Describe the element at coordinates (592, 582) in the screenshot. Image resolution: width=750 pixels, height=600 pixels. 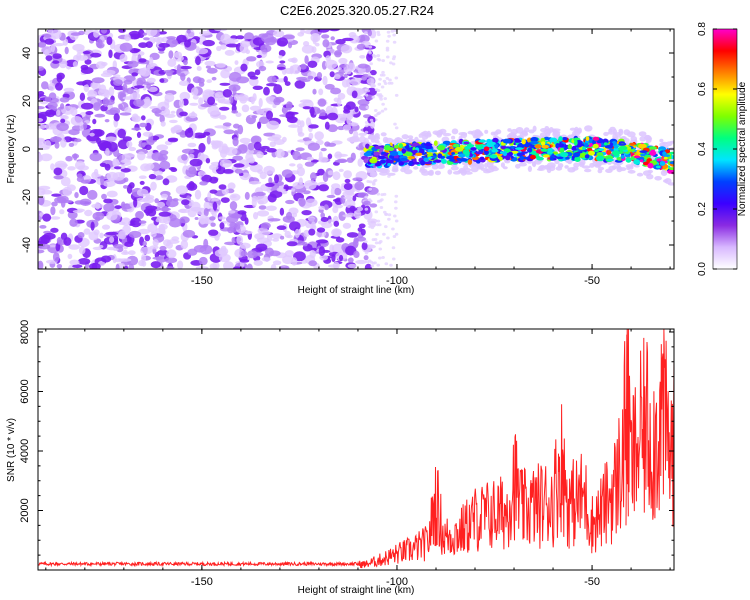
I see `snr-x-tick-label: -50` at that location.